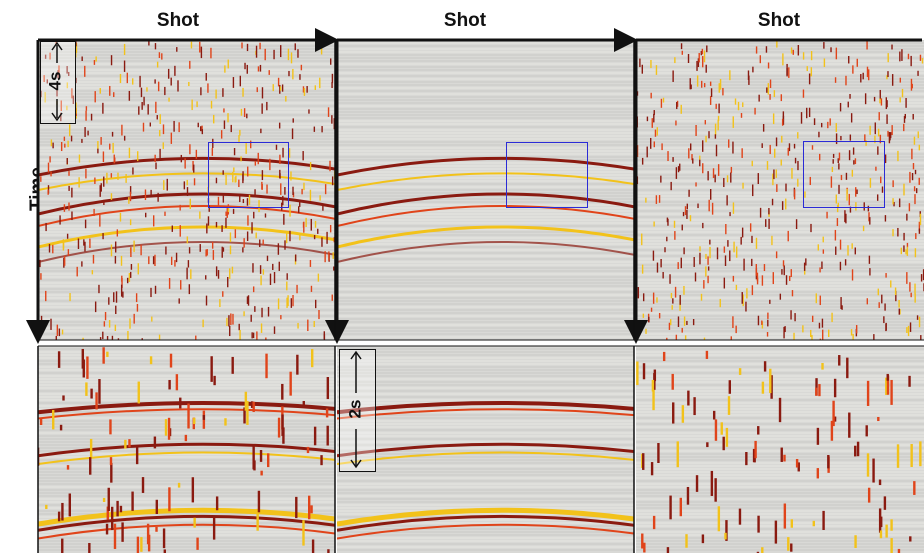 This screenshot has height=553, width=924. I want to click on column-title-2: Shot, so click(465, 20).